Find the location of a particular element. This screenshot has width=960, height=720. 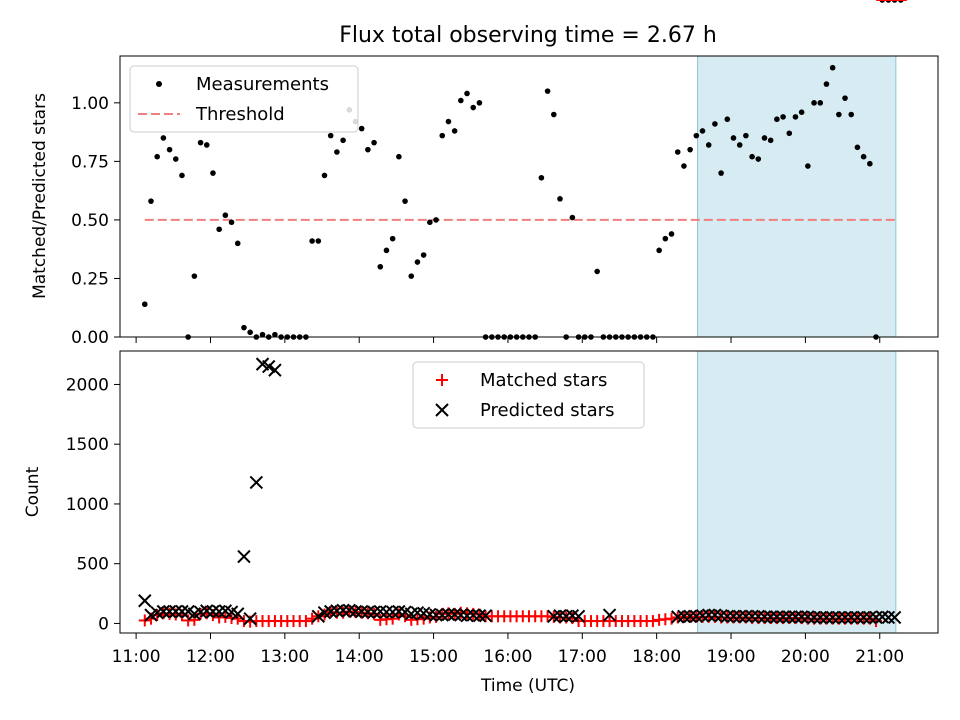

xtick-label: 13:00 is located at coordinates (284, 657).